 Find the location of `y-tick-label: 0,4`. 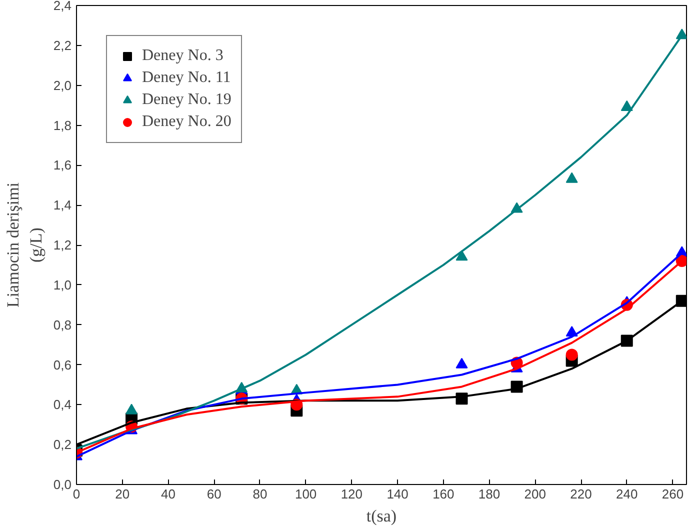

y-tick-label: 0,4 is located at coordinates (62, 404).